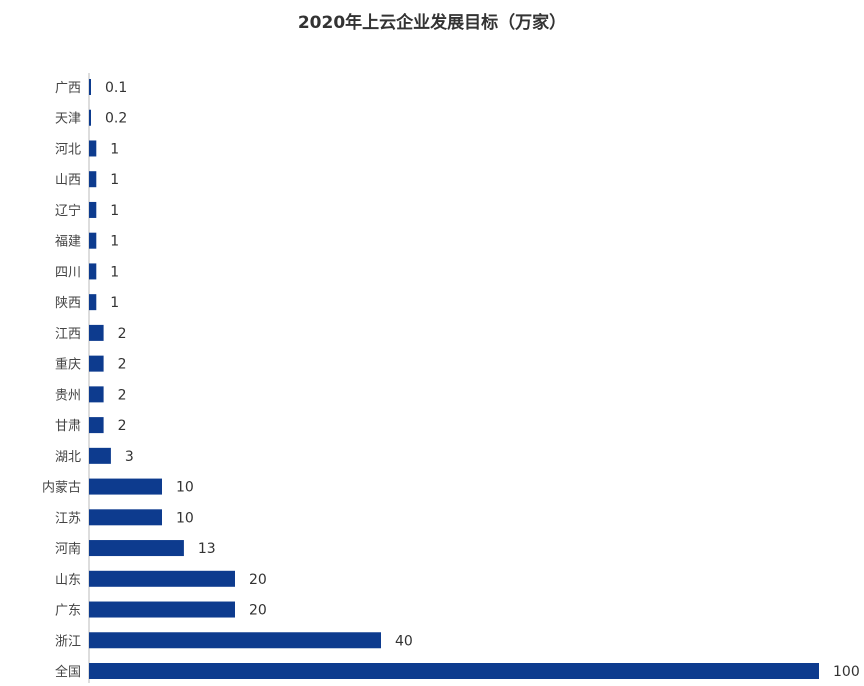 This screenshot has width=864, height=686. Describe the element at coordinates (68, 303) in the screenshot. I see `category-label: 陕西` at that location.